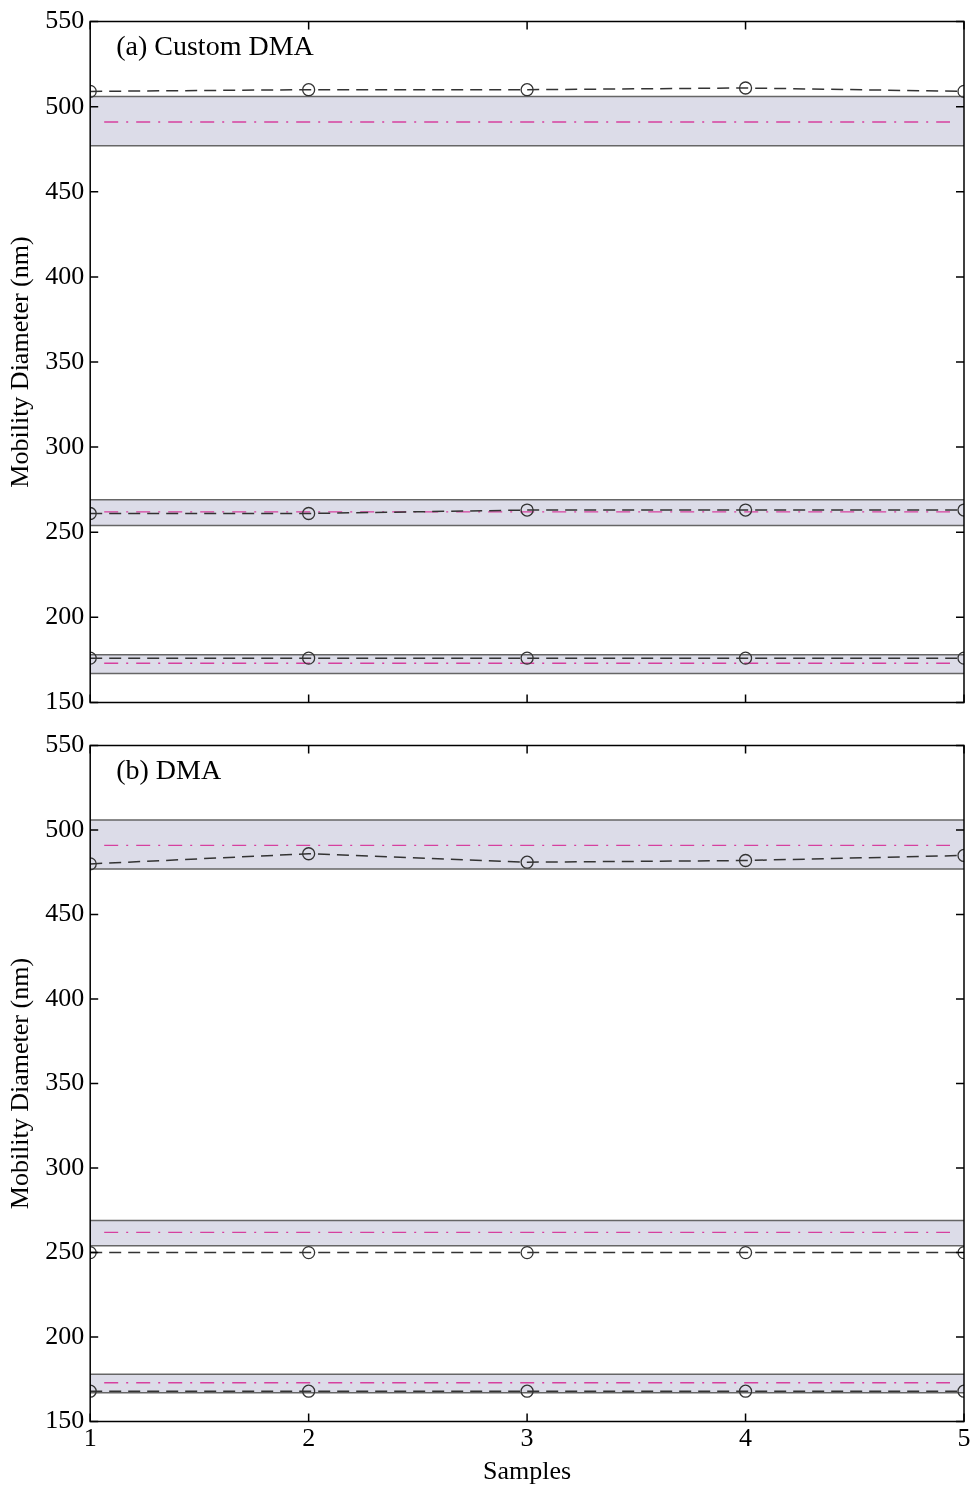 Image resolution: width=978 pixels, height=1488 pixels. What do you see at coordinates (215, 45) in the screenshot?
I see `annotation: (a) Custom DMA` at bounding box center [215, 45].